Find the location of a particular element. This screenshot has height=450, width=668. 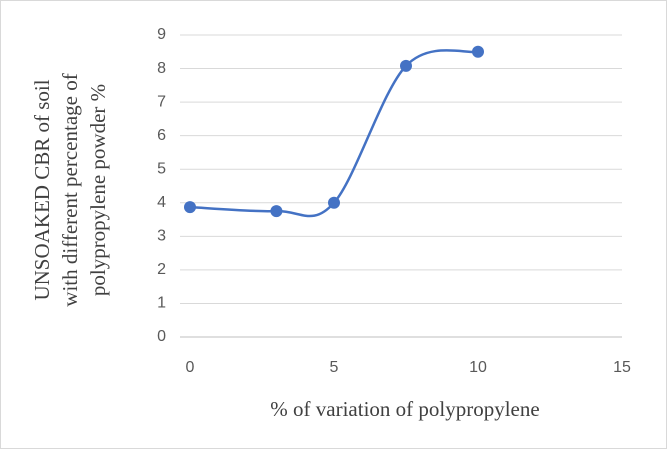

x-tick-label: 5 is located at coordinates (334, 367).